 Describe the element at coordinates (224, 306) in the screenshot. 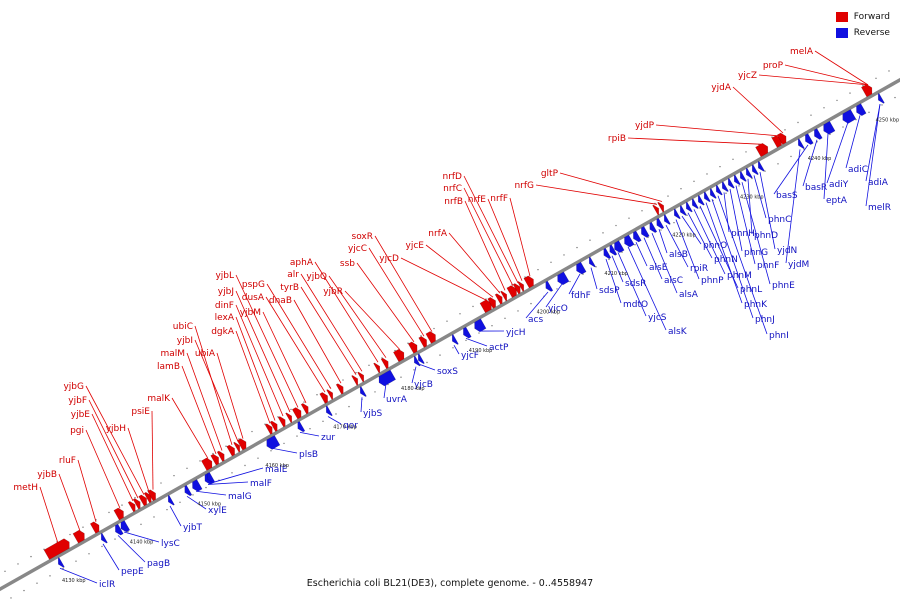

I see `forward-gene-label: dinF` at that location.